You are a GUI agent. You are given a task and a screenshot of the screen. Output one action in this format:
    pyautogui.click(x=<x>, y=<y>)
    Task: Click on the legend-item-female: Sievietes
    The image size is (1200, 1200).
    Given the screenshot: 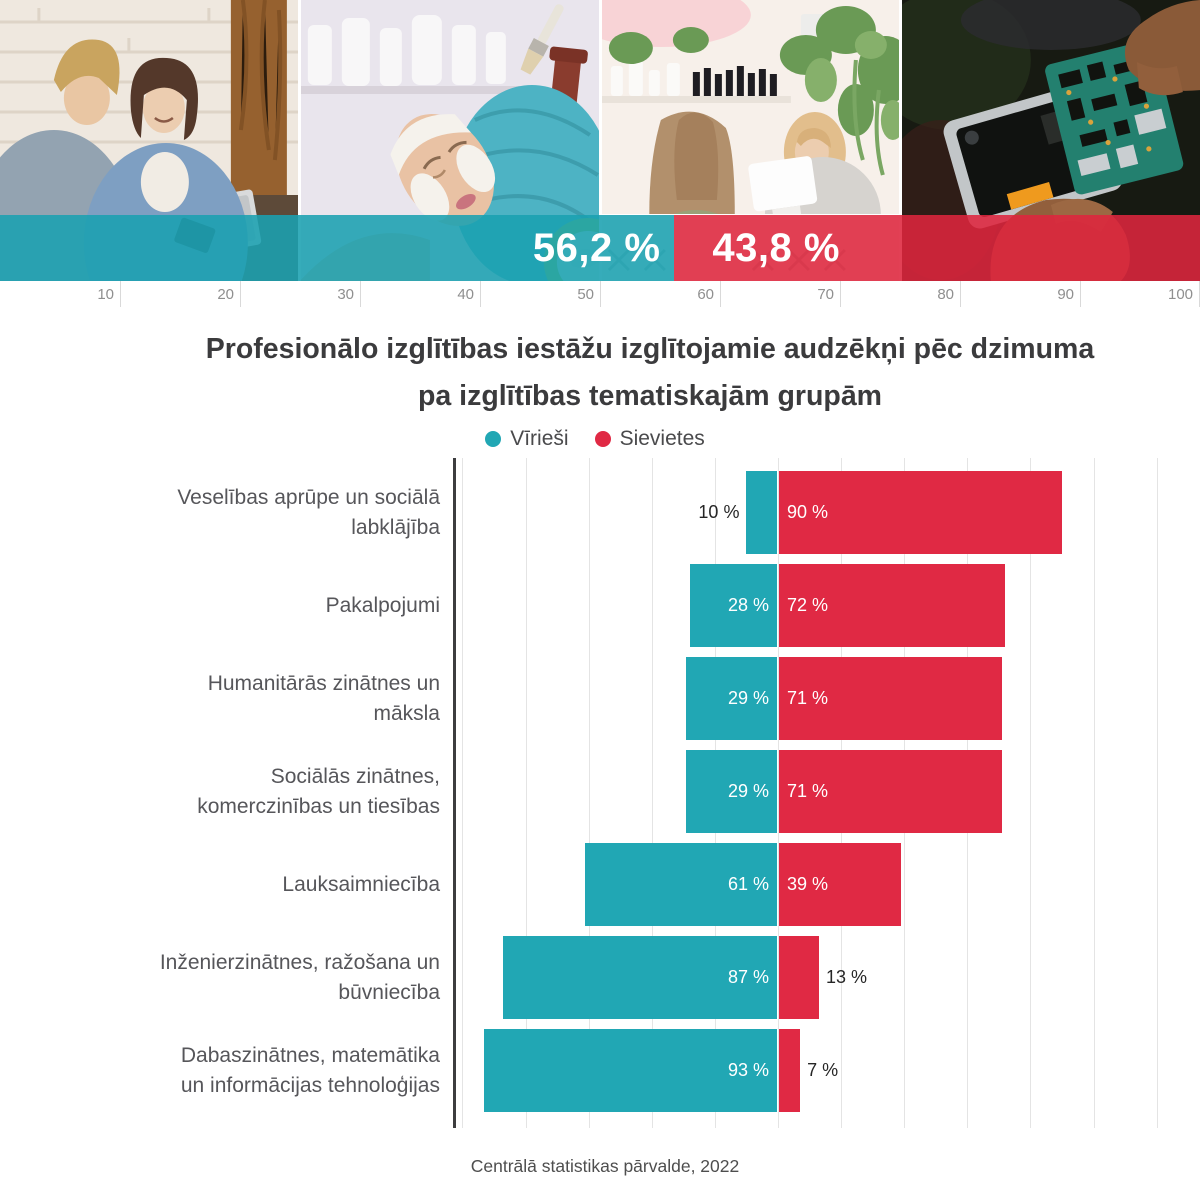 What is the action you would take?
    pyautogui.click(x=649, y=439)
    